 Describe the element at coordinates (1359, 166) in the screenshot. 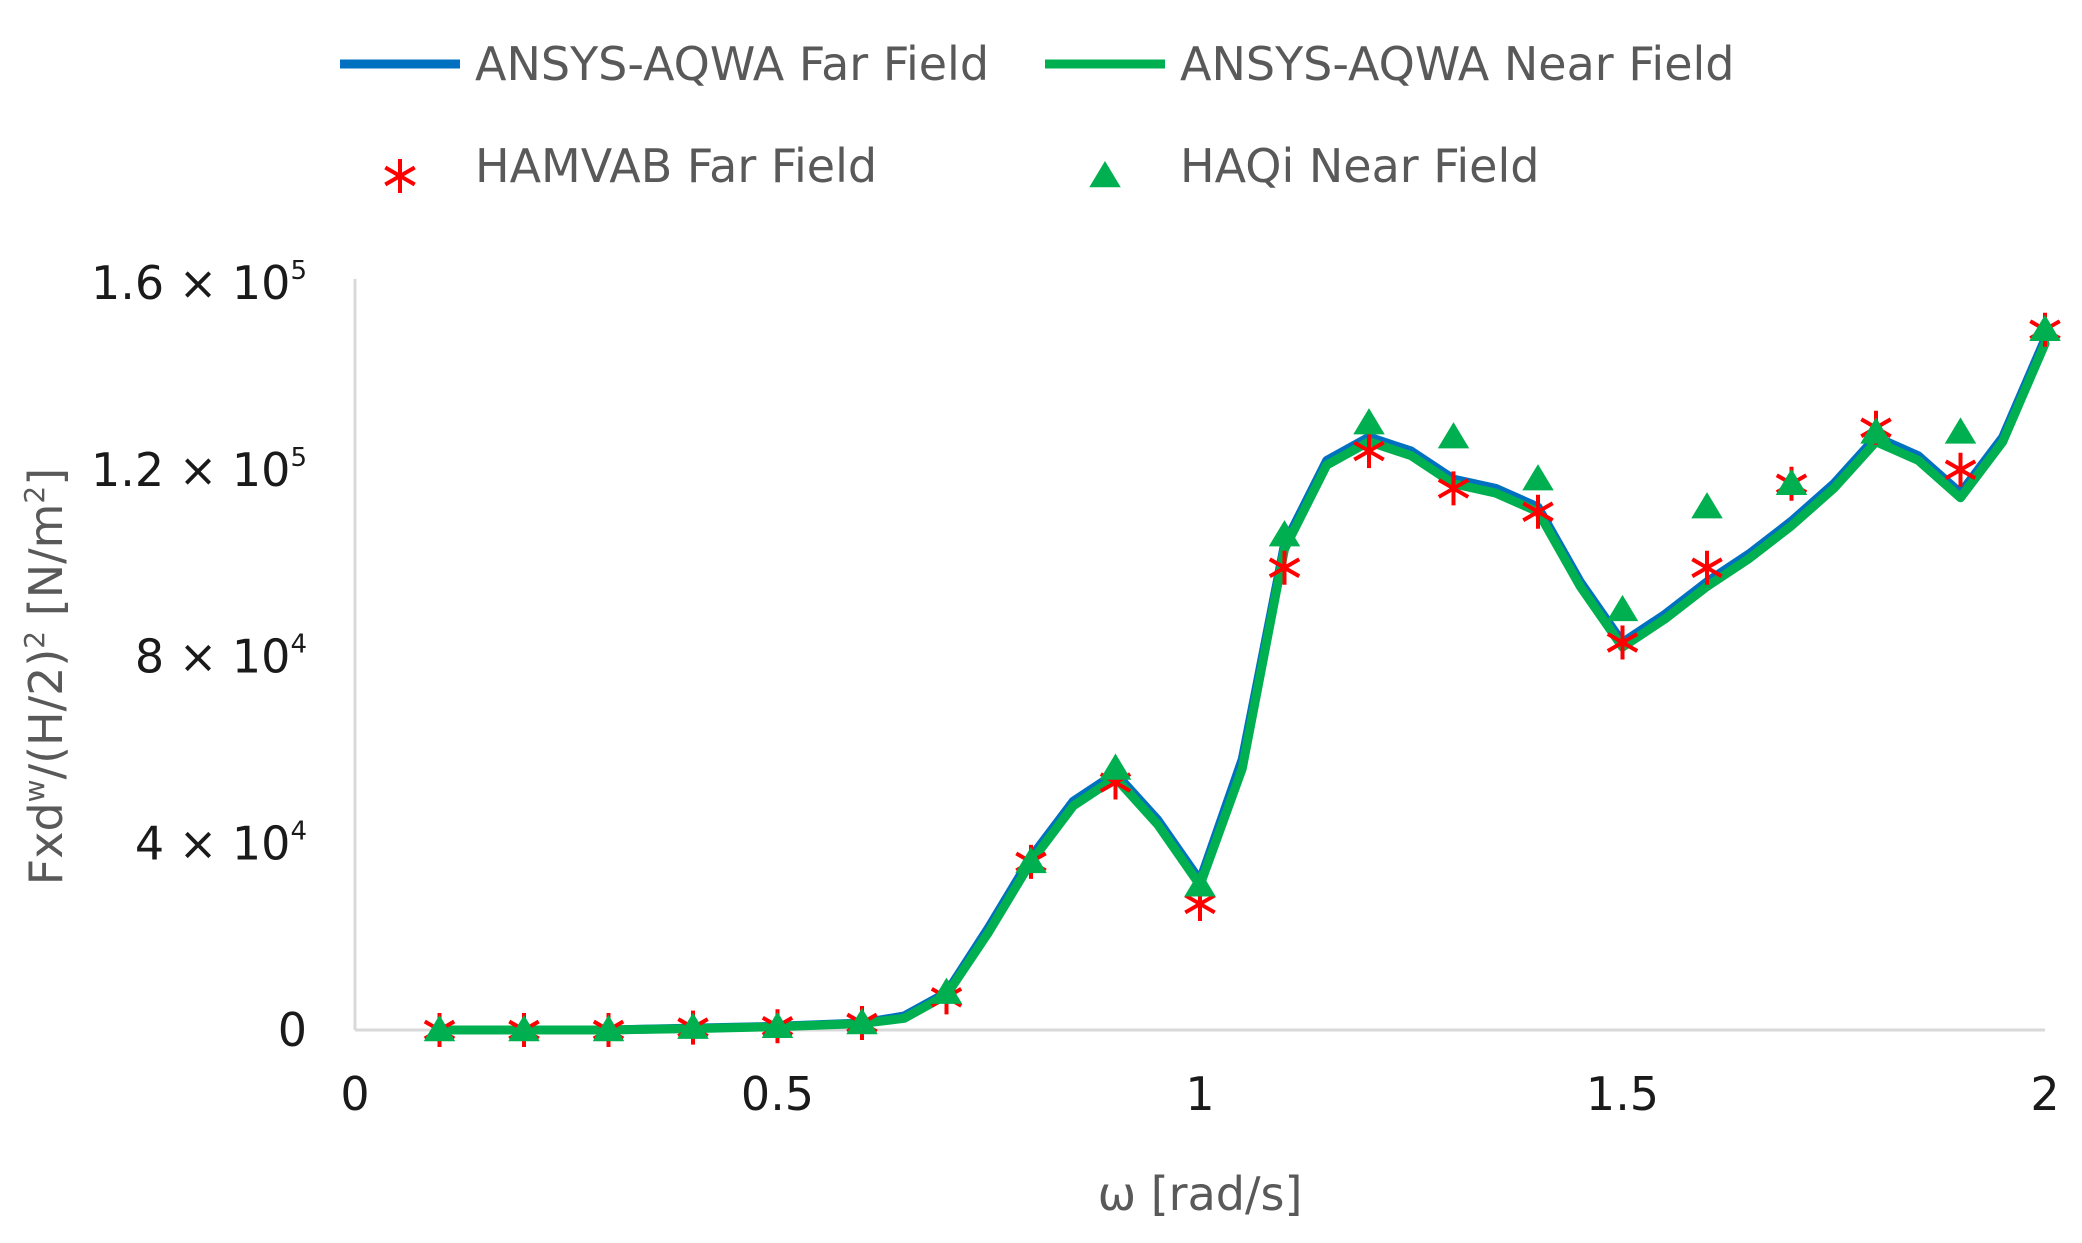

I see `legend-label: HAQi Near Field` at that location.